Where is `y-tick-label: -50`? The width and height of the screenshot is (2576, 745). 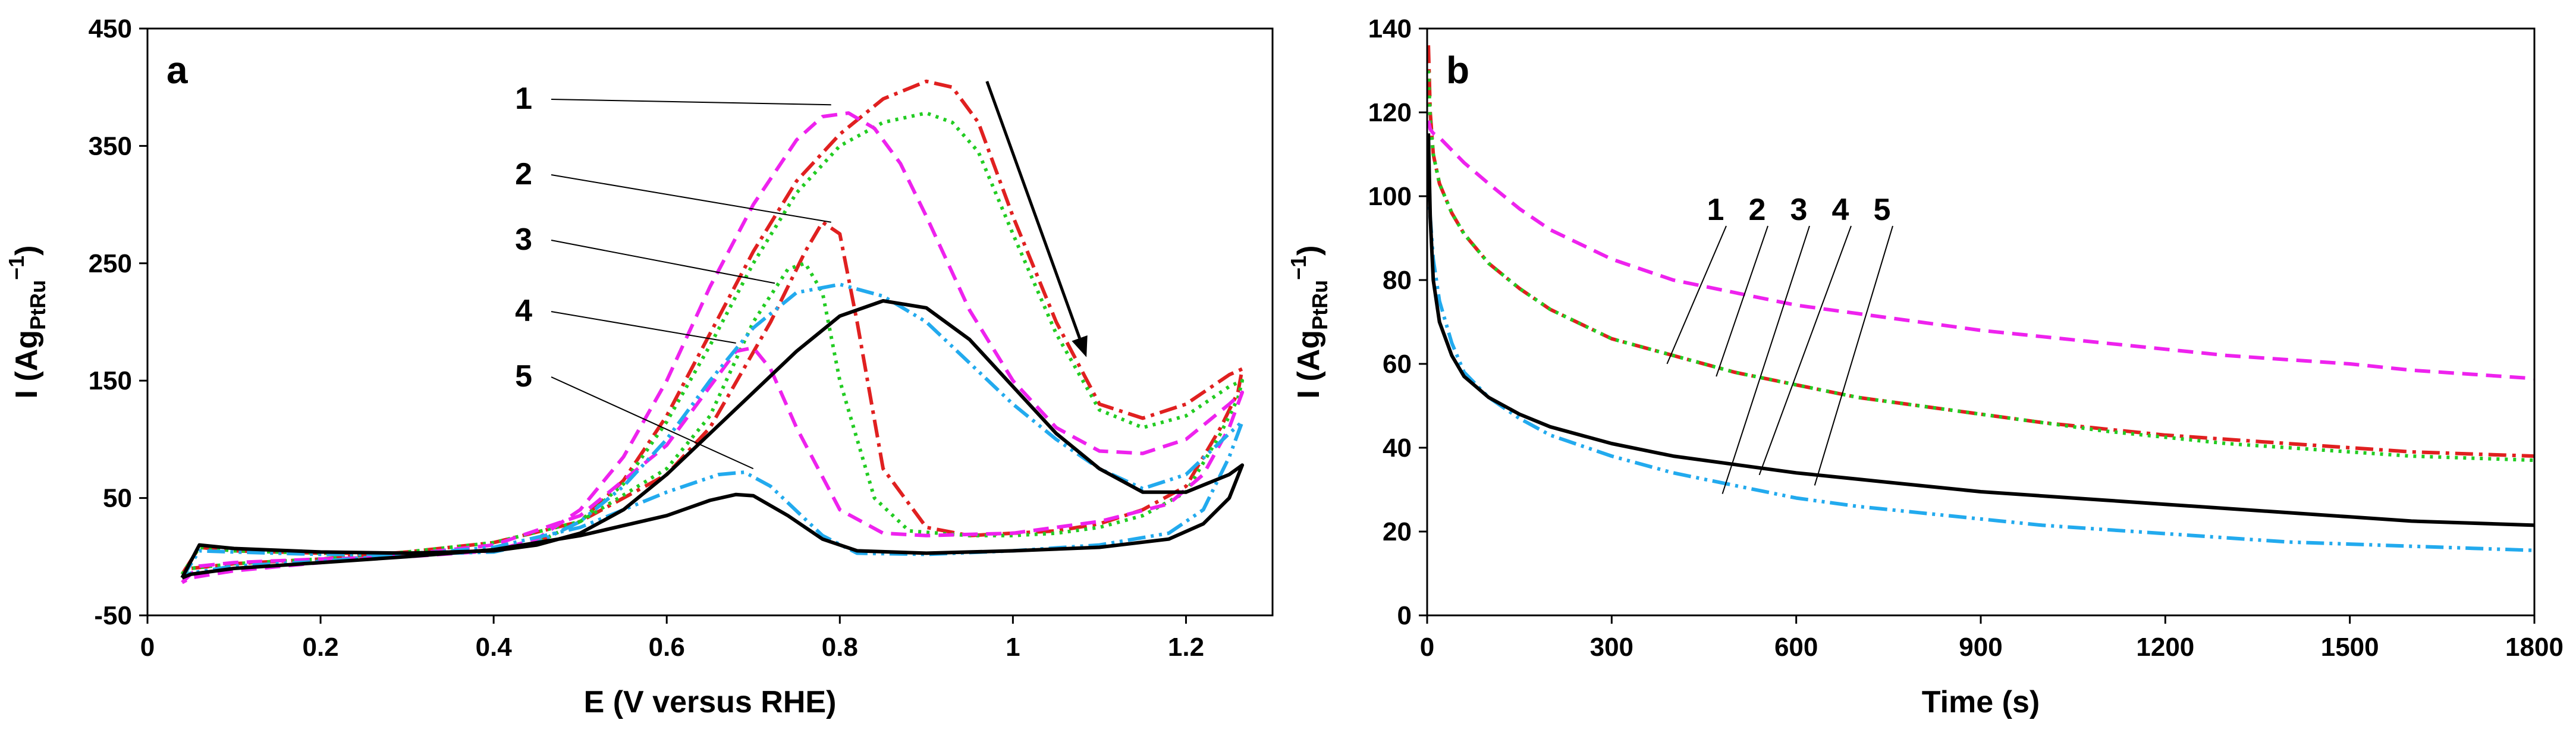
y-tick-label: -50 is located at coordinates (113, 615).